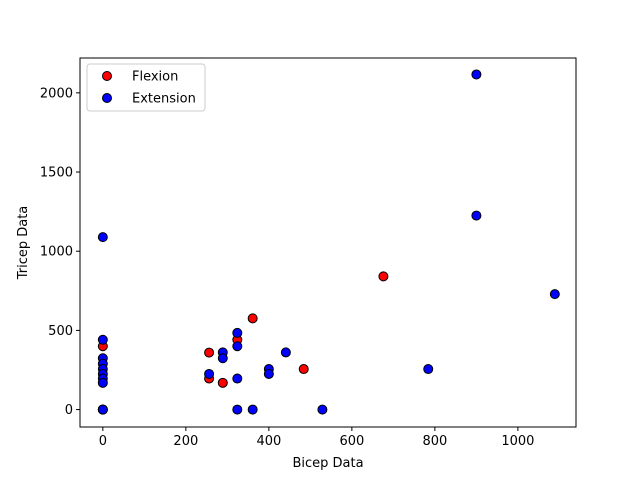 This screenshot has width=640, height=485. What do you see at coordinates (351, 441) in the screenshot?
I see `x-tick-label-3: 600` at bounding box center [351, 441].